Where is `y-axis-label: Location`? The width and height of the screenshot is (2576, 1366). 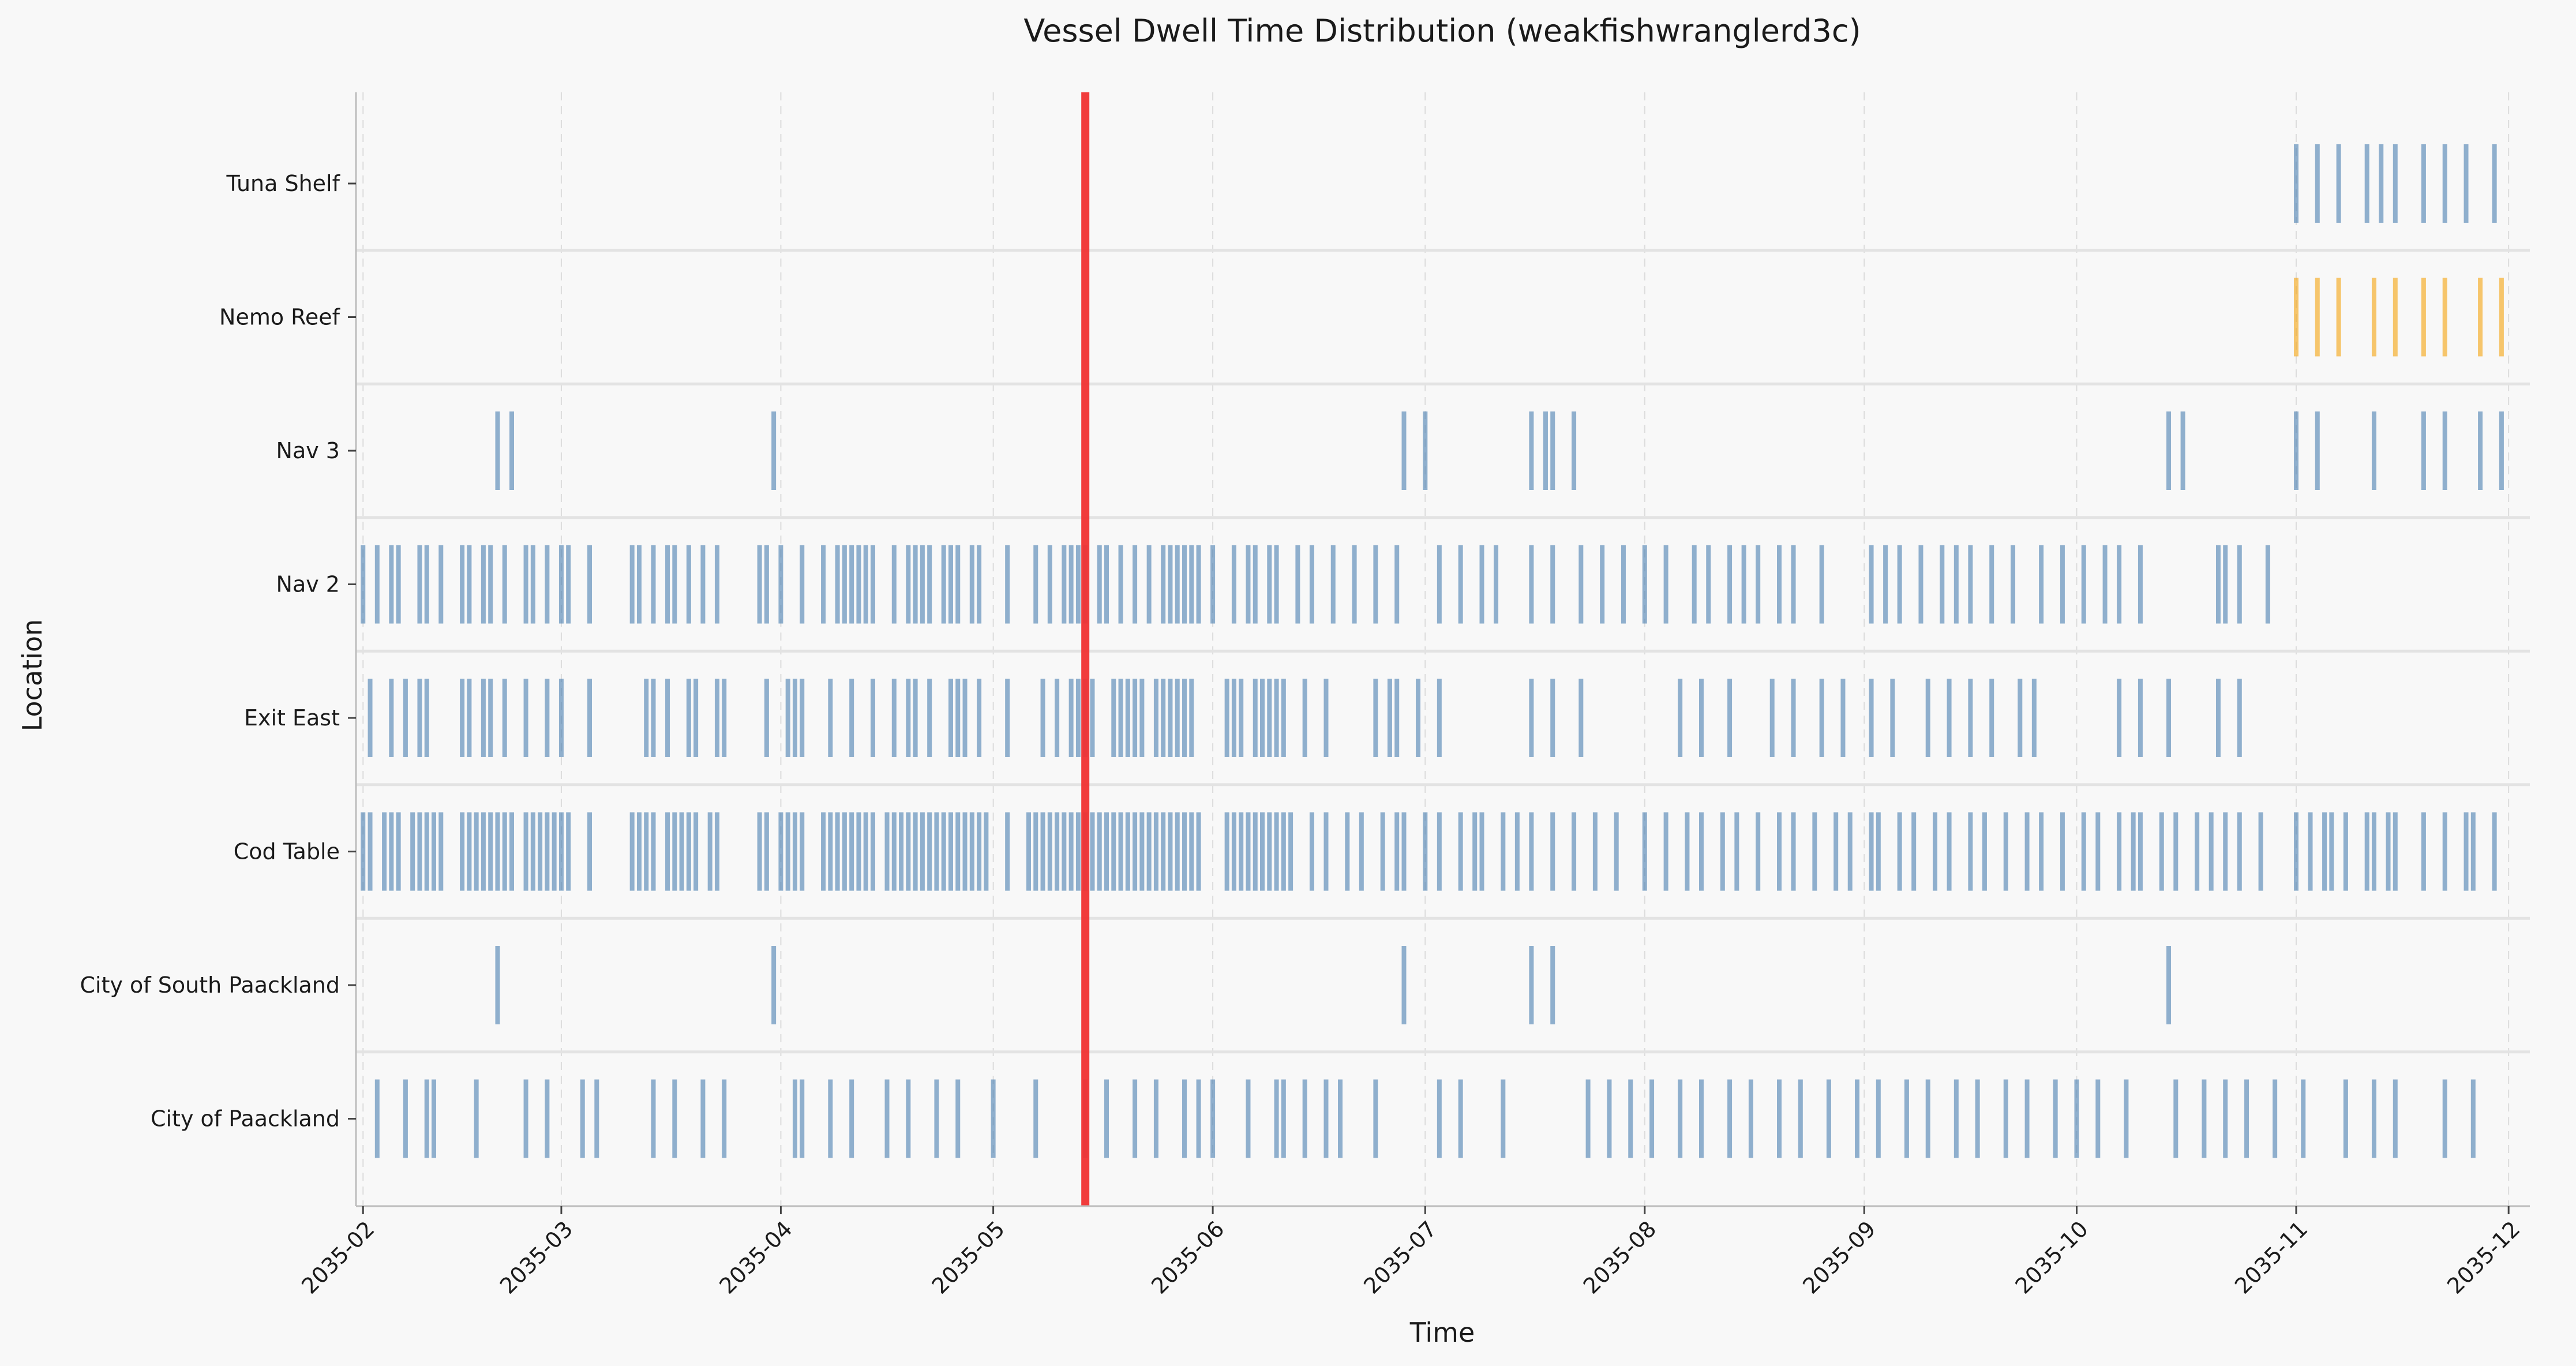
y-axis-label: Location is located at coordinates (32, 675).